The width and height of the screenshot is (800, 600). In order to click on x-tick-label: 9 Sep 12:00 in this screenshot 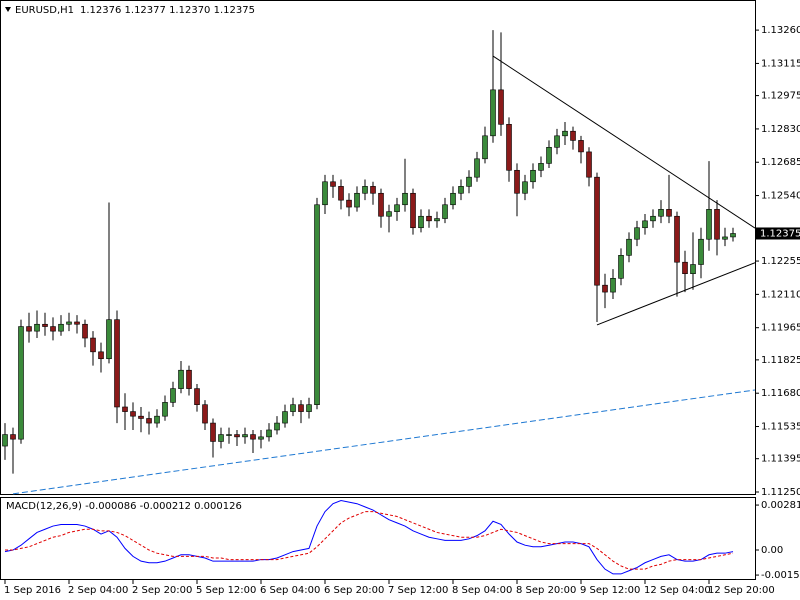, I will do `click(610, 590)`.